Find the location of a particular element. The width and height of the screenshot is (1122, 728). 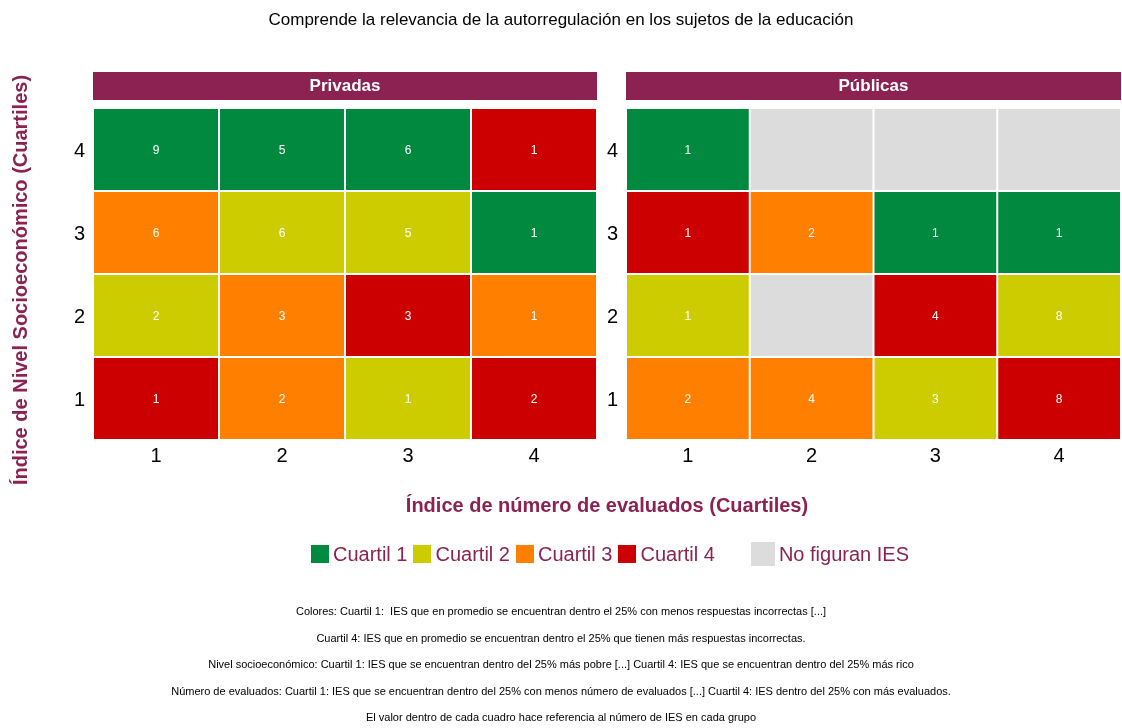

text: Cuartil 4: IES que en promedio se encuentran dentro el 25% que tienen más respuestas incorrectas. is located at coordinates (561, 637).